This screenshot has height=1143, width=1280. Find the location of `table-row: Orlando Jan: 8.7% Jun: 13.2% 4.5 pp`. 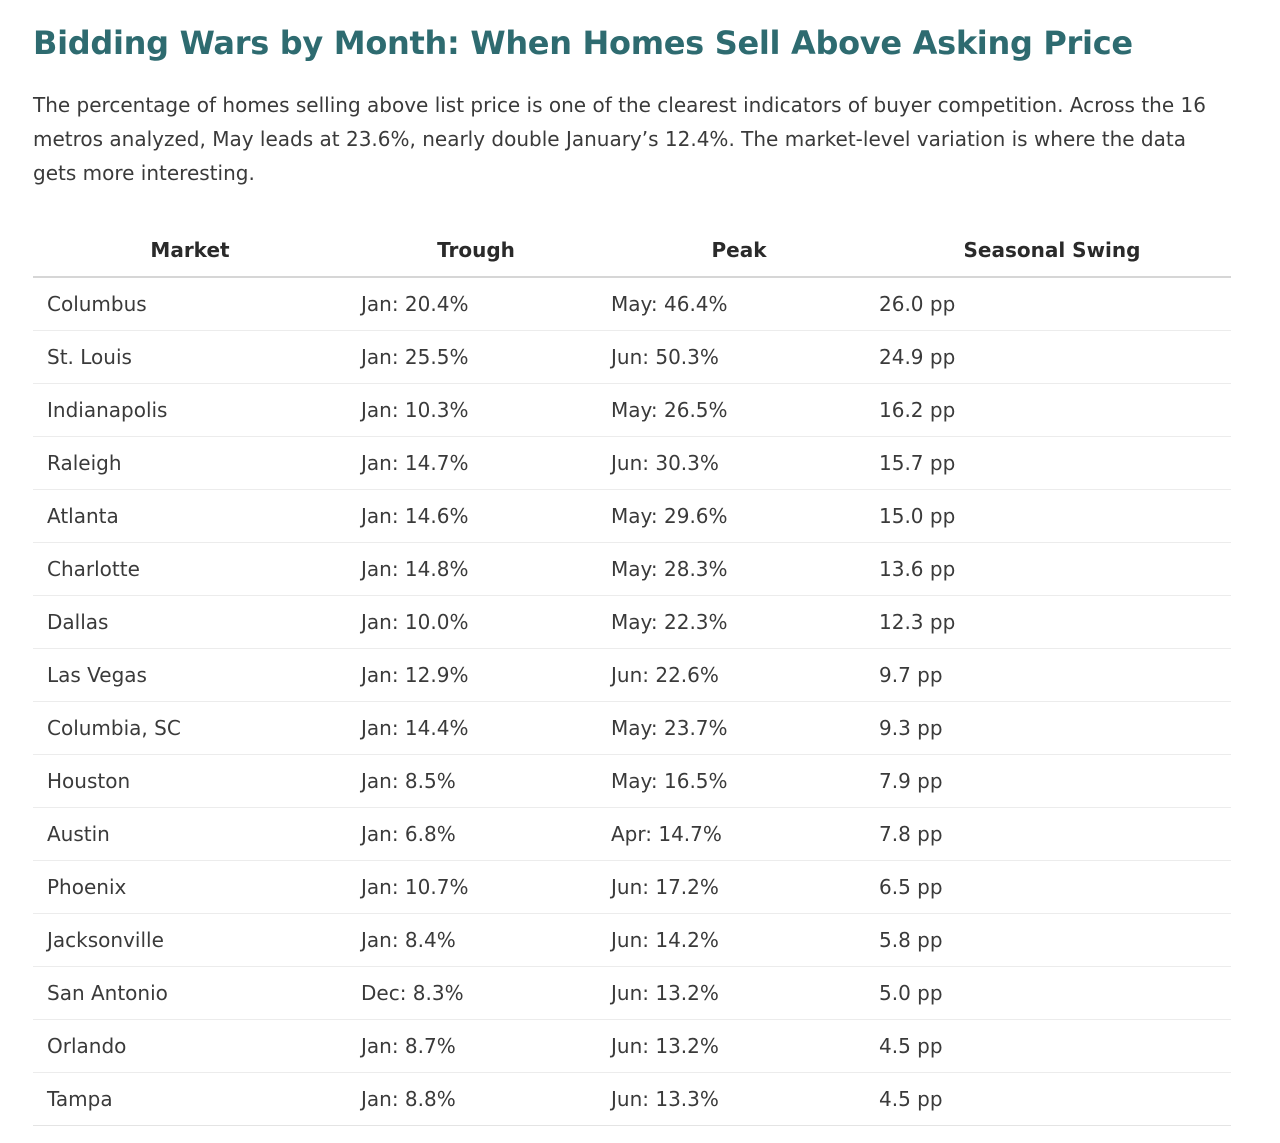

table-row: Orlando Jan: 8.7% Jun: 13.2% 4.5 pp is located at coordinates (632, 1046).